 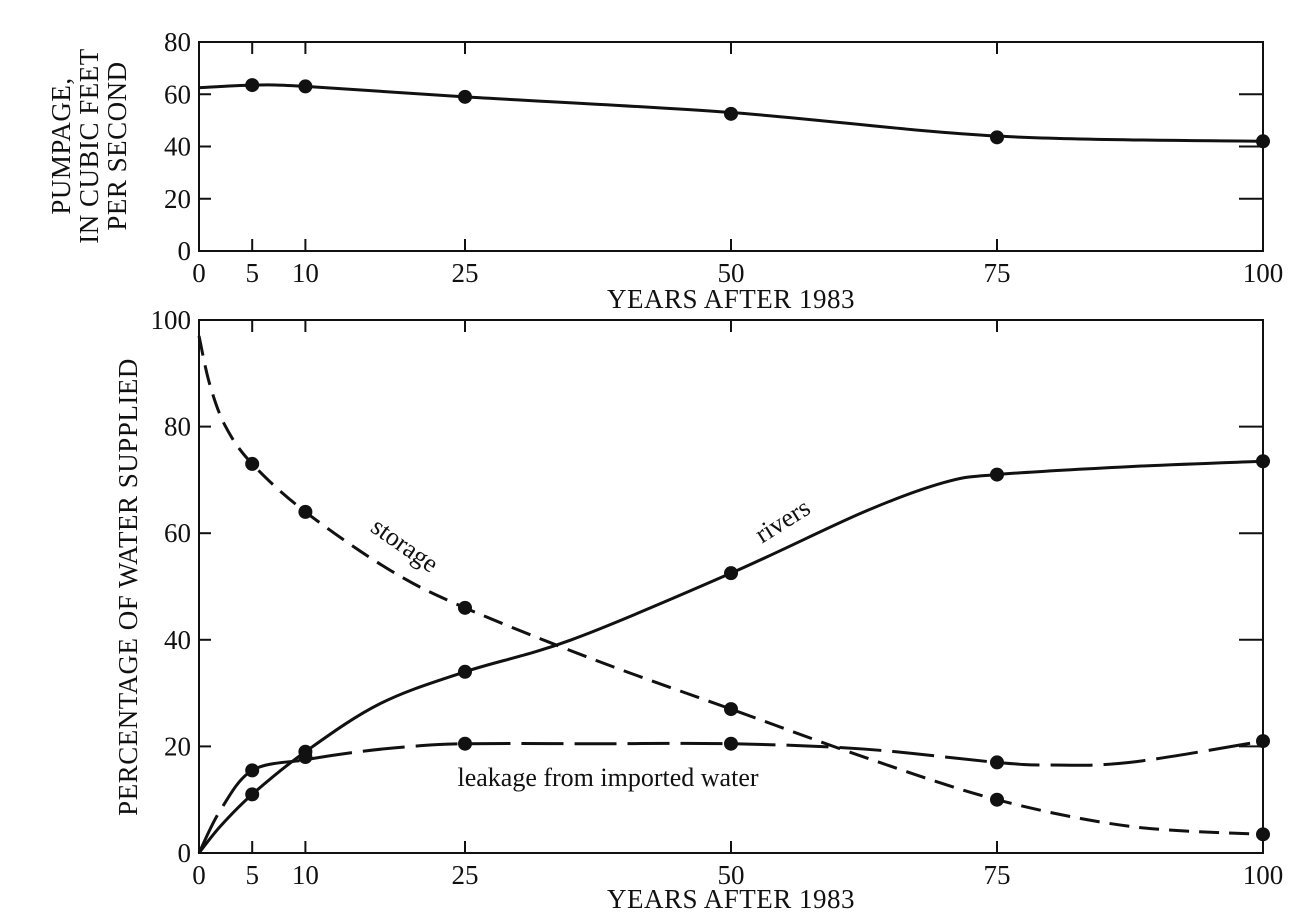 I want to click on supply-x-tick-label: 10, so click(x=305, y=875).